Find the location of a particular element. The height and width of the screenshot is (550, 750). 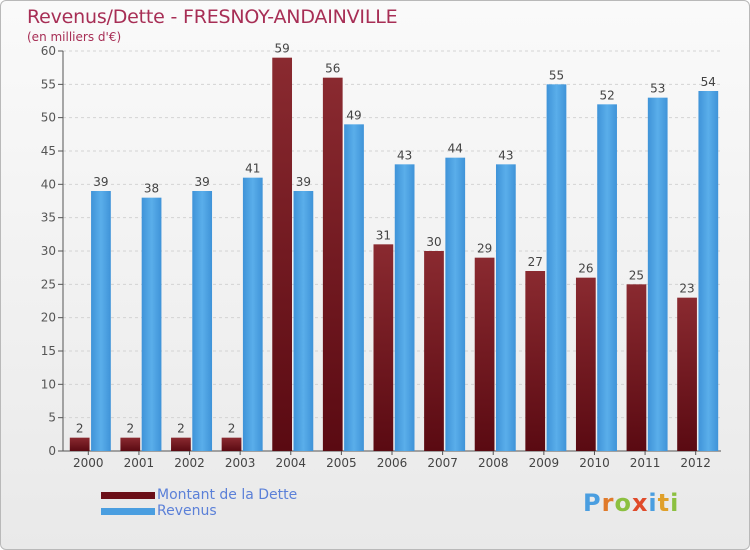

data-label-dette: 56 is located at coordinates (332, 69).